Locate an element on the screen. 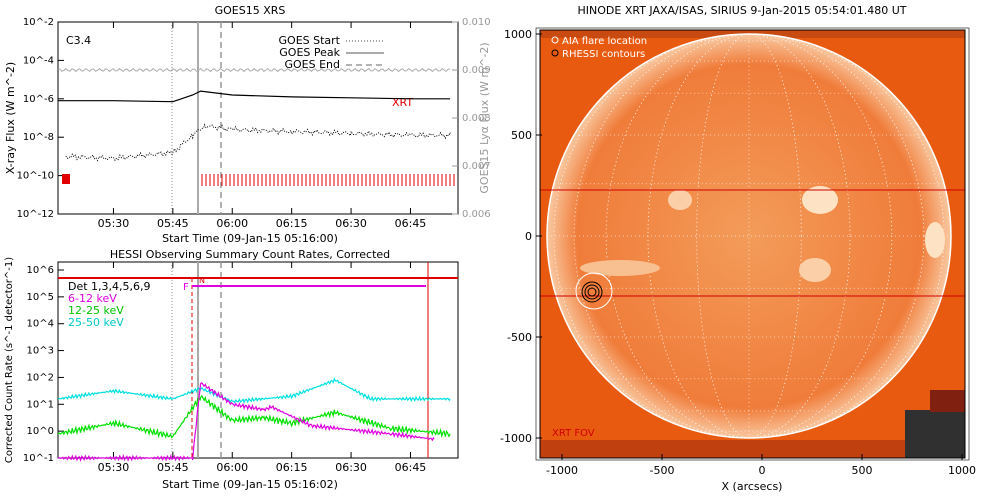 The image size is (1000, 500). goes-y-tick-label: 10^-6 is located at coordinates (38, 99).